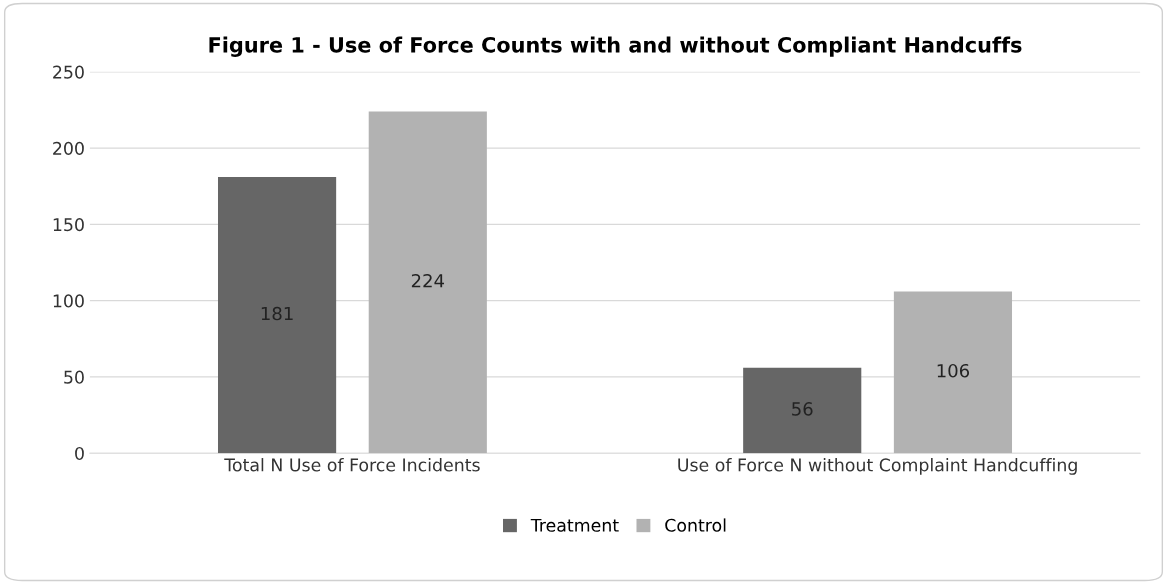 The width and height of the screenshot is (1167, 584). I want to click on y-tick-label: 200, so click(68, 148).